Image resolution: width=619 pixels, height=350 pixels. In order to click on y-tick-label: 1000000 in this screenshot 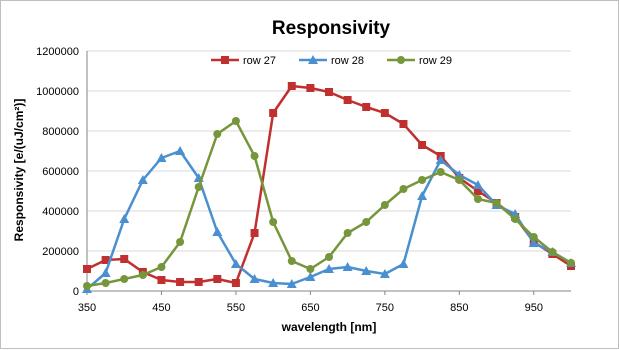, I will do `click(57, 92)`.